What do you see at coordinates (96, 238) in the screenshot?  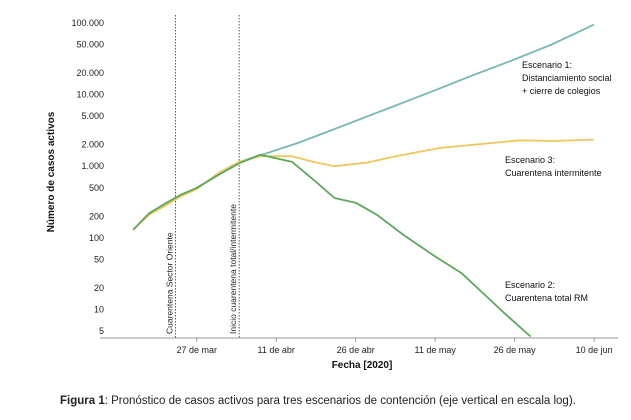 I see `y-tick-label: 100` at bounding box center [96, 238].